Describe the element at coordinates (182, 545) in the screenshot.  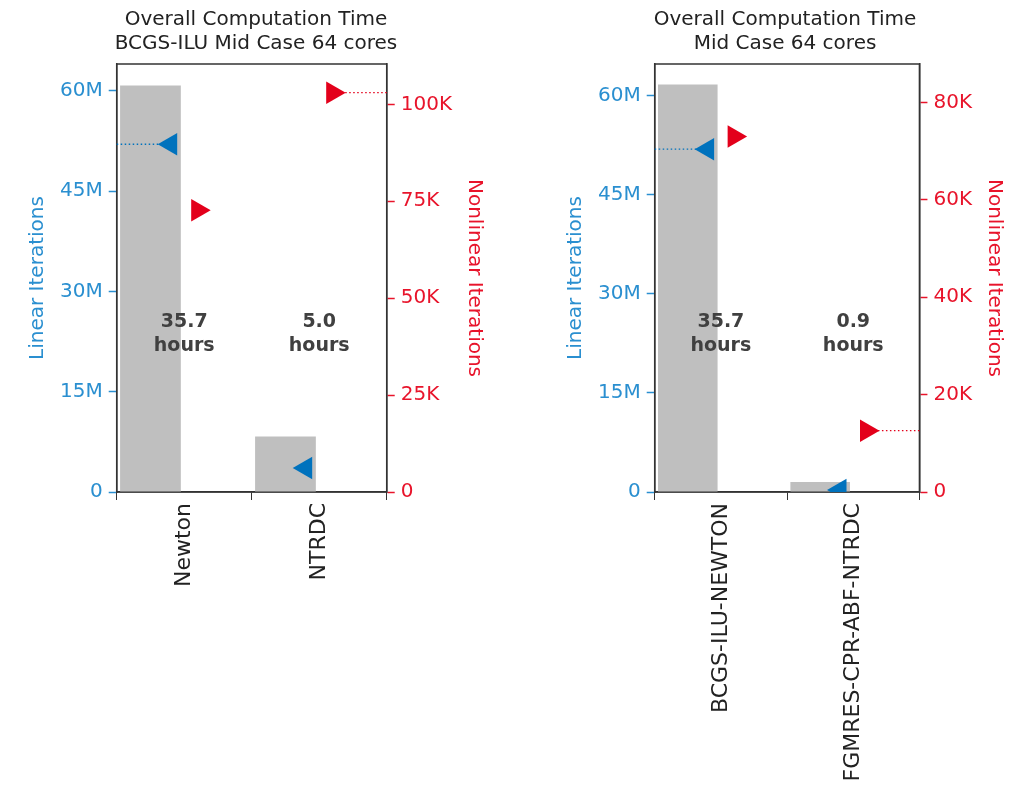
I see `x-tick-label: Newton` at that location.